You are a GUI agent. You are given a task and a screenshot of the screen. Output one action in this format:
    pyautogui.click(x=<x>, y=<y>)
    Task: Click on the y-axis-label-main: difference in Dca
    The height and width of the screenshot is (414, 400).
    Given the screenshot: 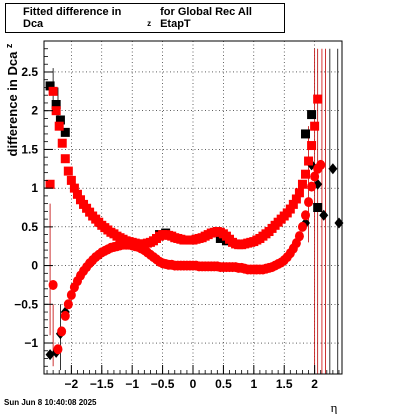 What is the action you would take?
    pyautogui.click(x=12, y=104)
    